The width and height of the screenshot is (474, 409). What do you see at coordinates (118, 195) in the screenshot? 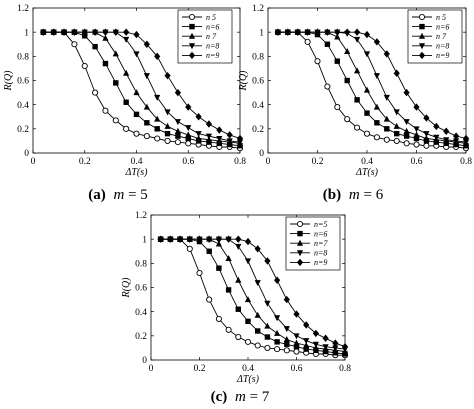
I see `caption-a: (a) m = 5` at bounding box center [118, 195].